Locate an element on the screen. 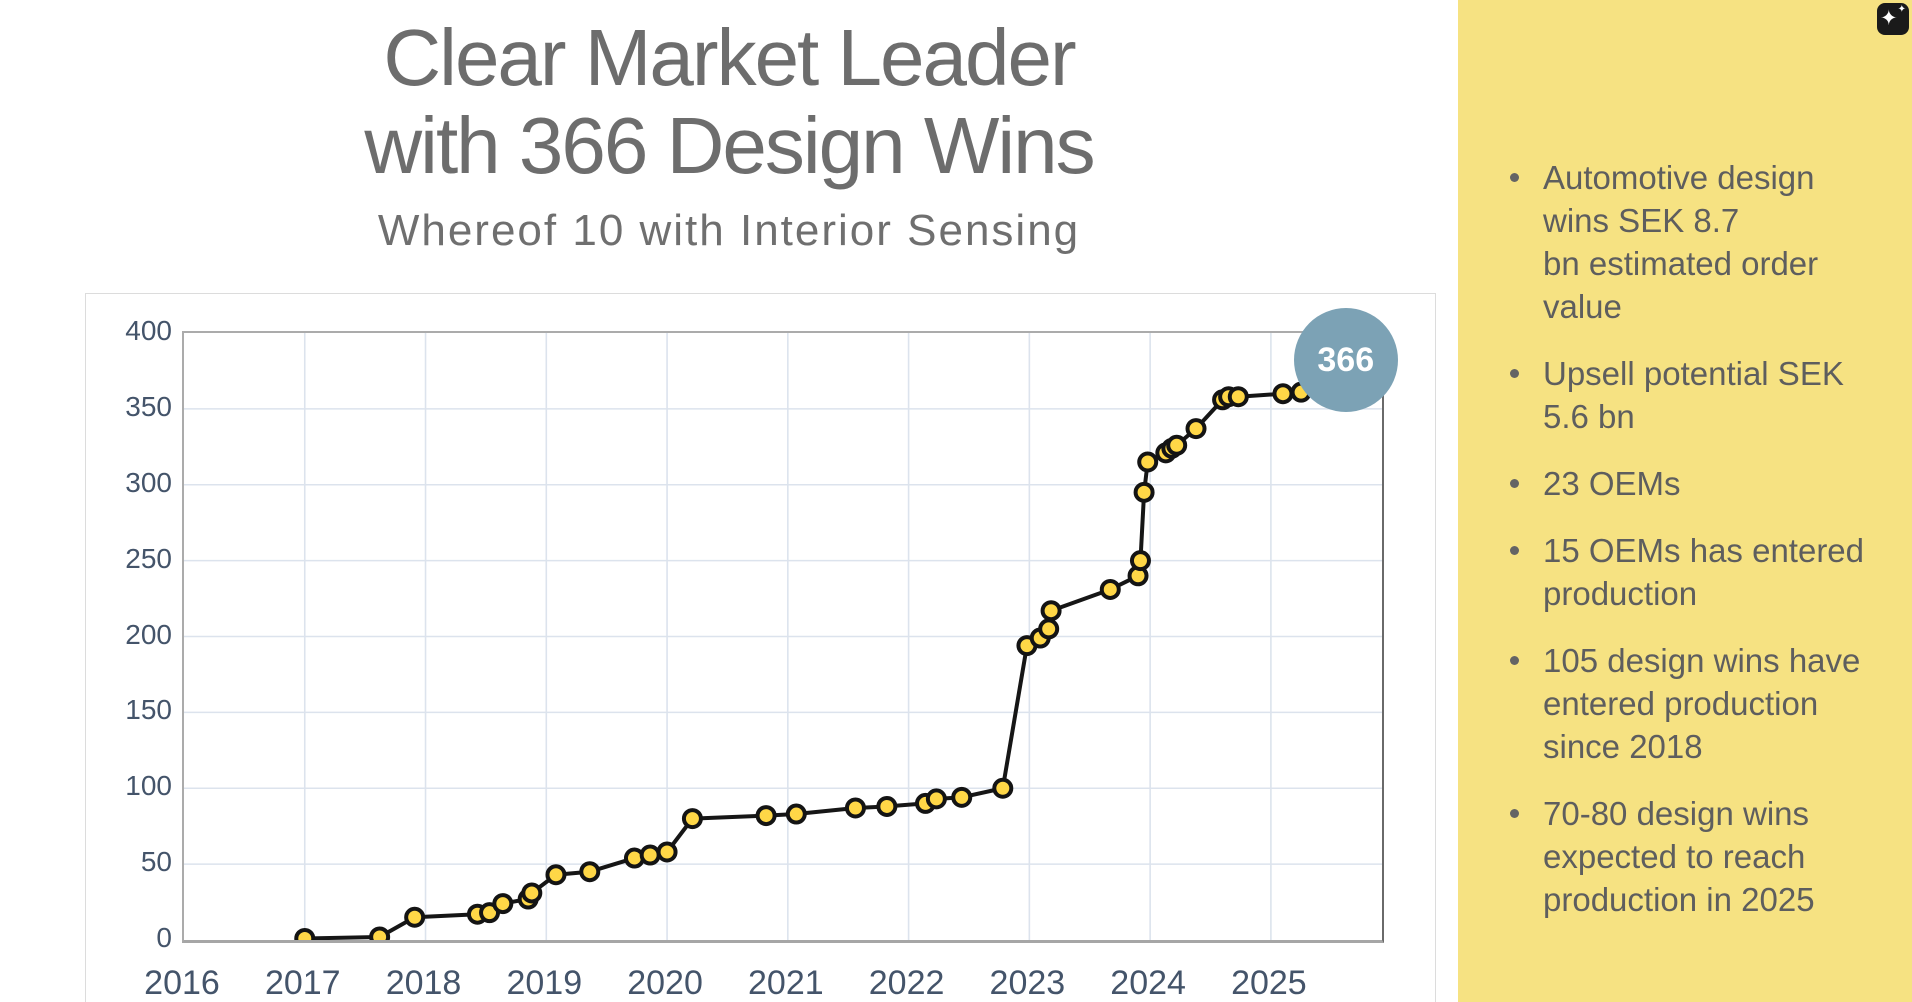 Image resolution: width=1912 pixels, height=1002 pixels. bullet-text: Upsell potential SEK 5.6 bn is located at coordinates (1693, 395).